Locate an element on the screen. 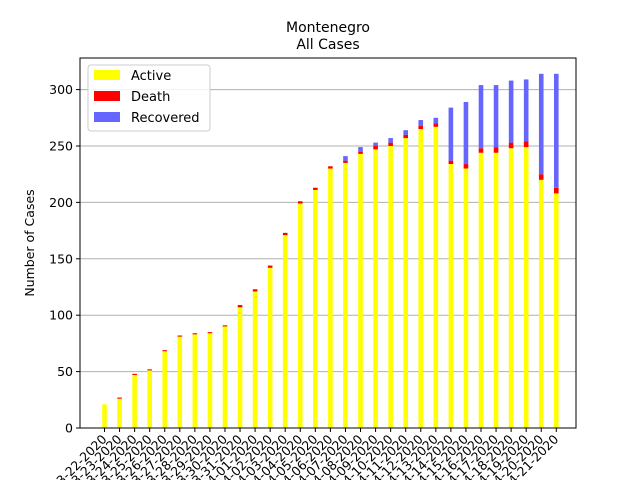 The image size is (640, 480). legend-label-active: Active is located at coordinates (151, 76).